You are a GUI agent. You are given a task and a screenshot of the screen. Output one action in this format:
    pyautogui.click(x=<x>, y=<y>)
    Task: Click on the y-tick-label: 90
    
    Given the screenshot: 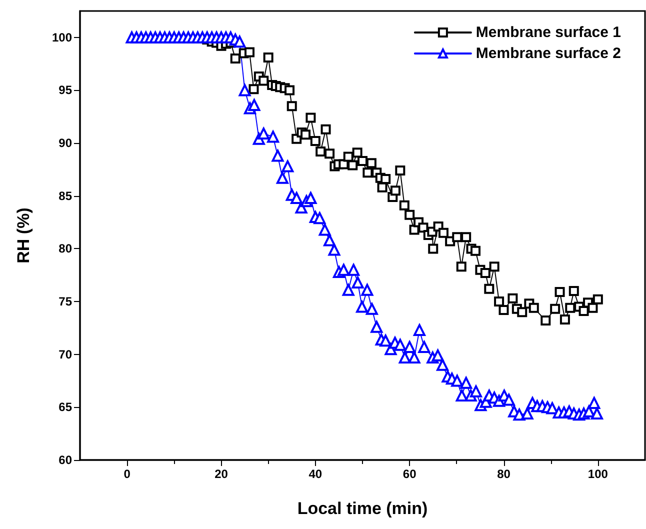 What is the action you would take?
    pyautogui.click(x=65, y=143)
    